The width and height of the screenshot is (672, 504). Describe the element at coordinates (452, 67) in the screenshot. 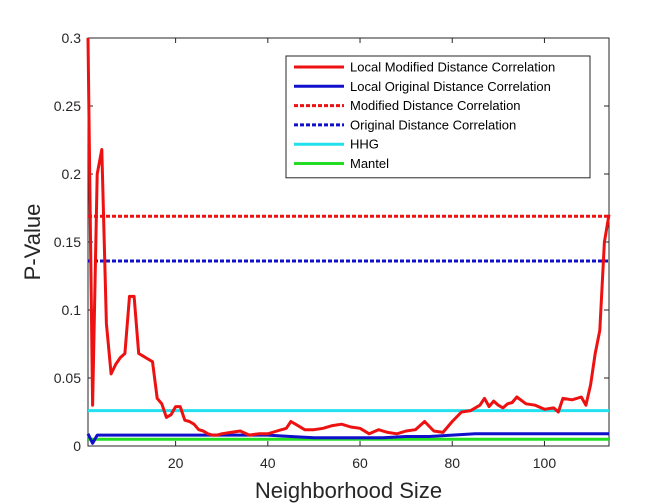

I see `legend-entry-label: Local Modified Distance Correlation` at that location.